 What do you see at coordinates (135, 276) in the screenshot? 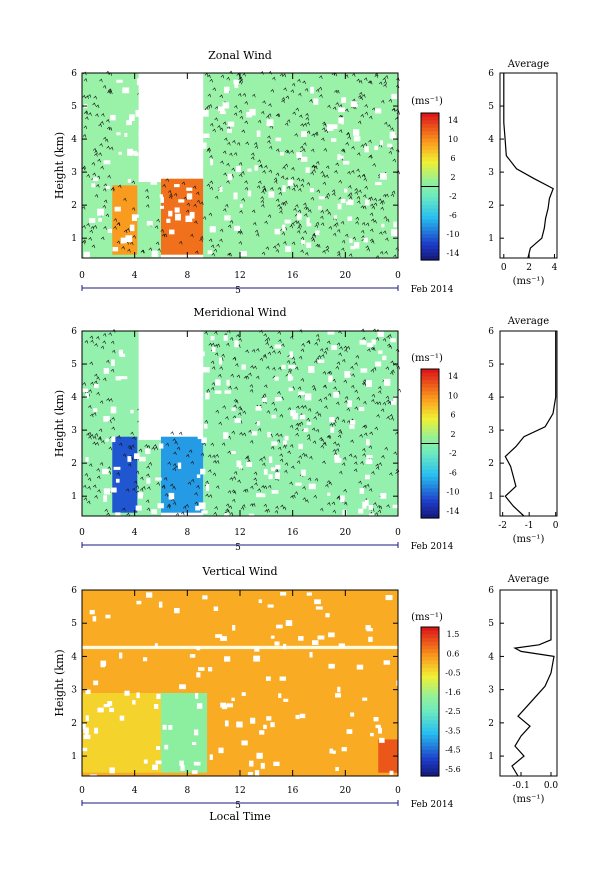
I see `x-tick-label: 4` at bounding box center [135, 276].